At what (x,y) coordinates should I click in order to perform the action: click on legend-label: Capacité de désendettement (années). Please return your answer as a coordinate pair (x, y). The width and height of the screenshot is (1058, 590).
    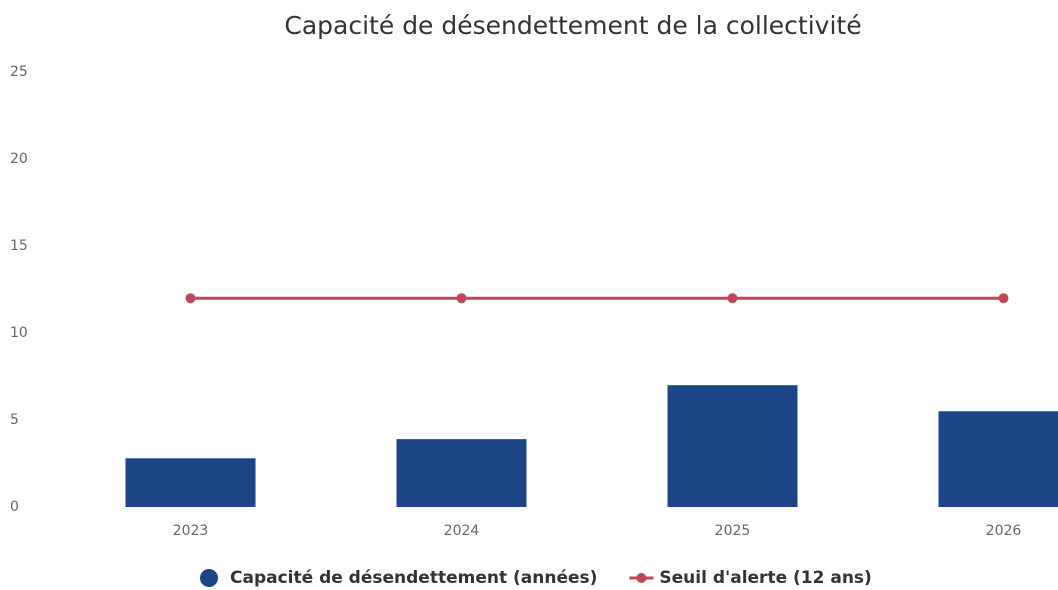
    Looking at the image, I should click on (413, 578).